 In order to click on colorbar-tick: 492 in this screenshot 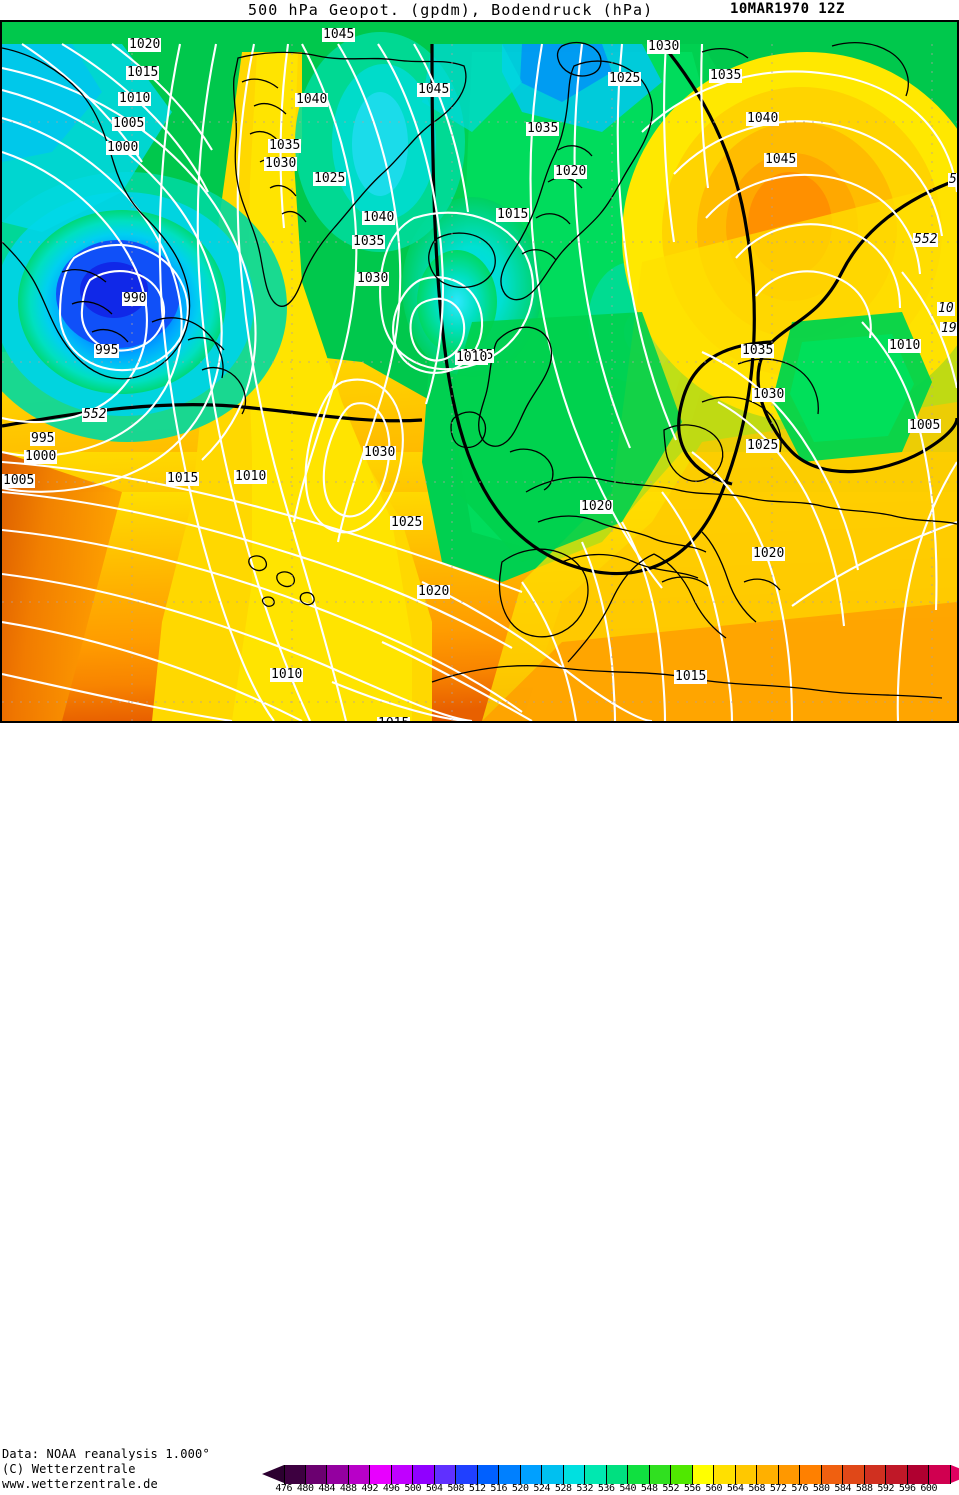, I will do `click(370, 1489)`.